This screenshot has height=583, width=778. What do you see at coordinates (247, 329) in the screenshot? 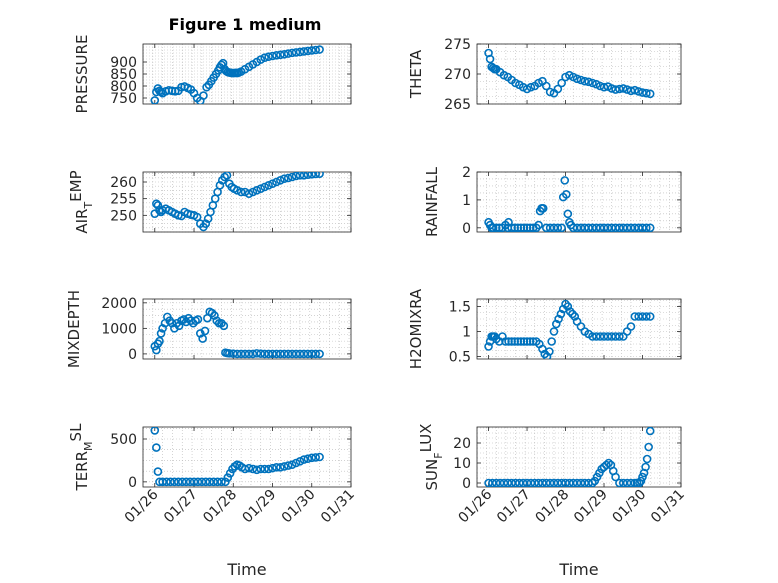
I see `axes-box-mixdepth` at bounding box center [247, 329].